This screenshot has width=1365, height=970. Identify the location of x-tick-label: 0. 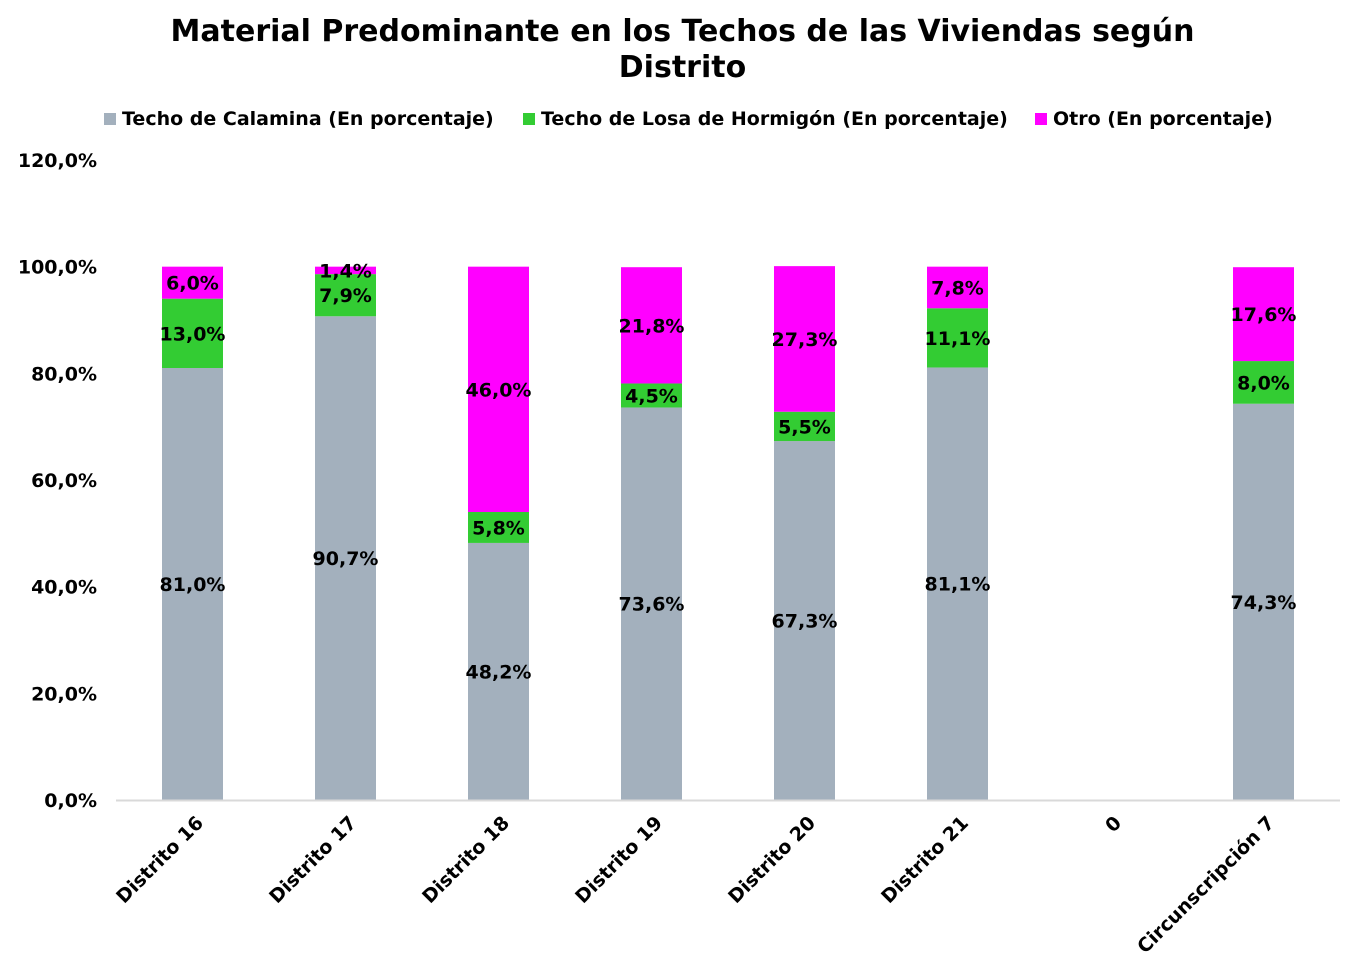
(1113, 824).